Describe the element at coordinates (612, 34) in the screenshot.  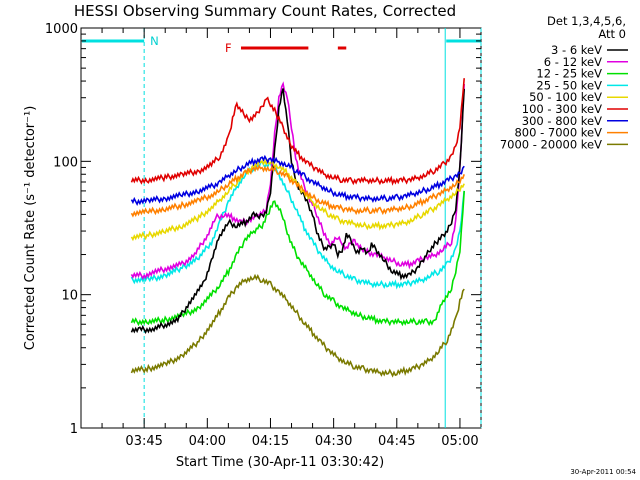
I see `legend-header-line-2: Att 0` at that location.